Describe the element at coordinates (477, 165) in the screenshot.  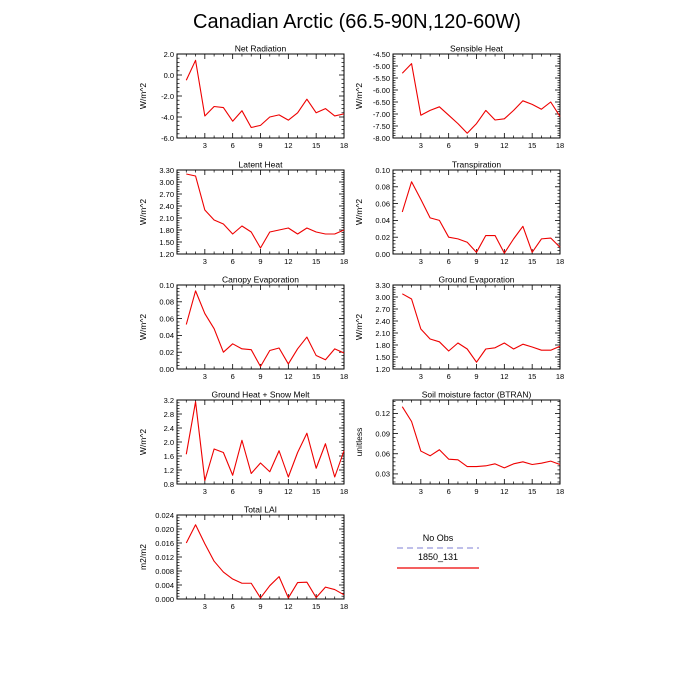
I see `panel-title: Transpiration` at that location.